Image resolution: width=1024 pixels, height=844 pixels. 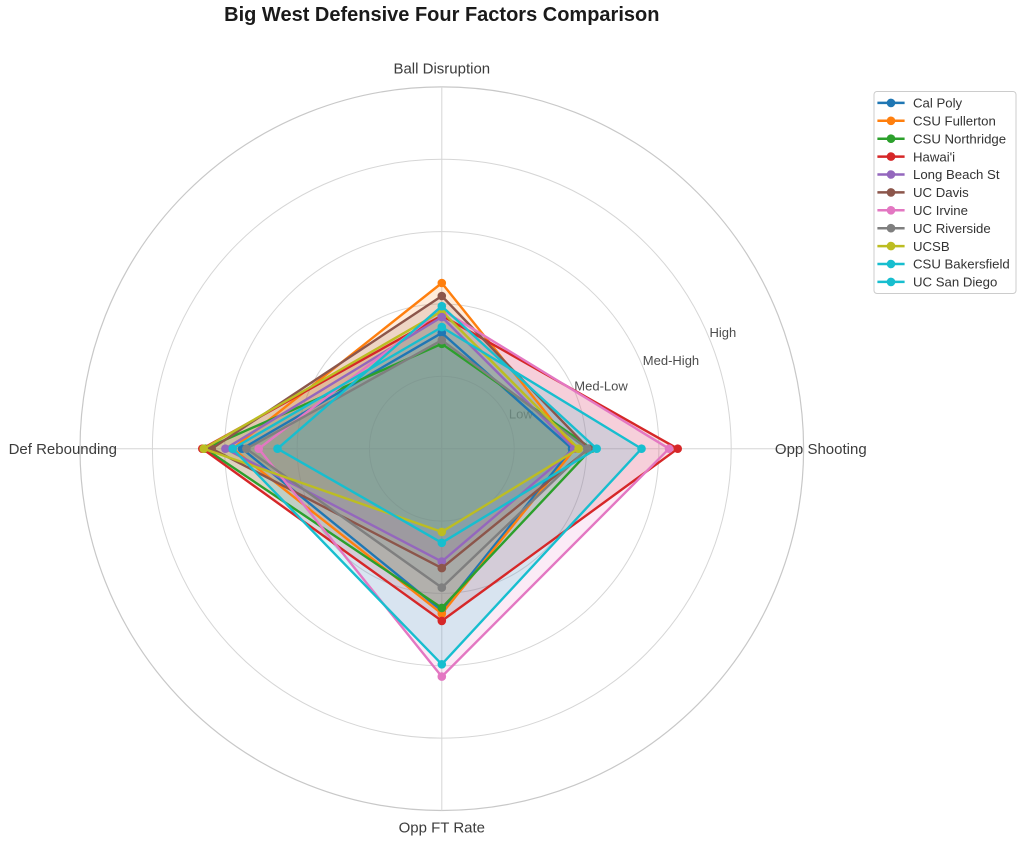 I want to click on svg-text: High, so click(x=723, y=332).